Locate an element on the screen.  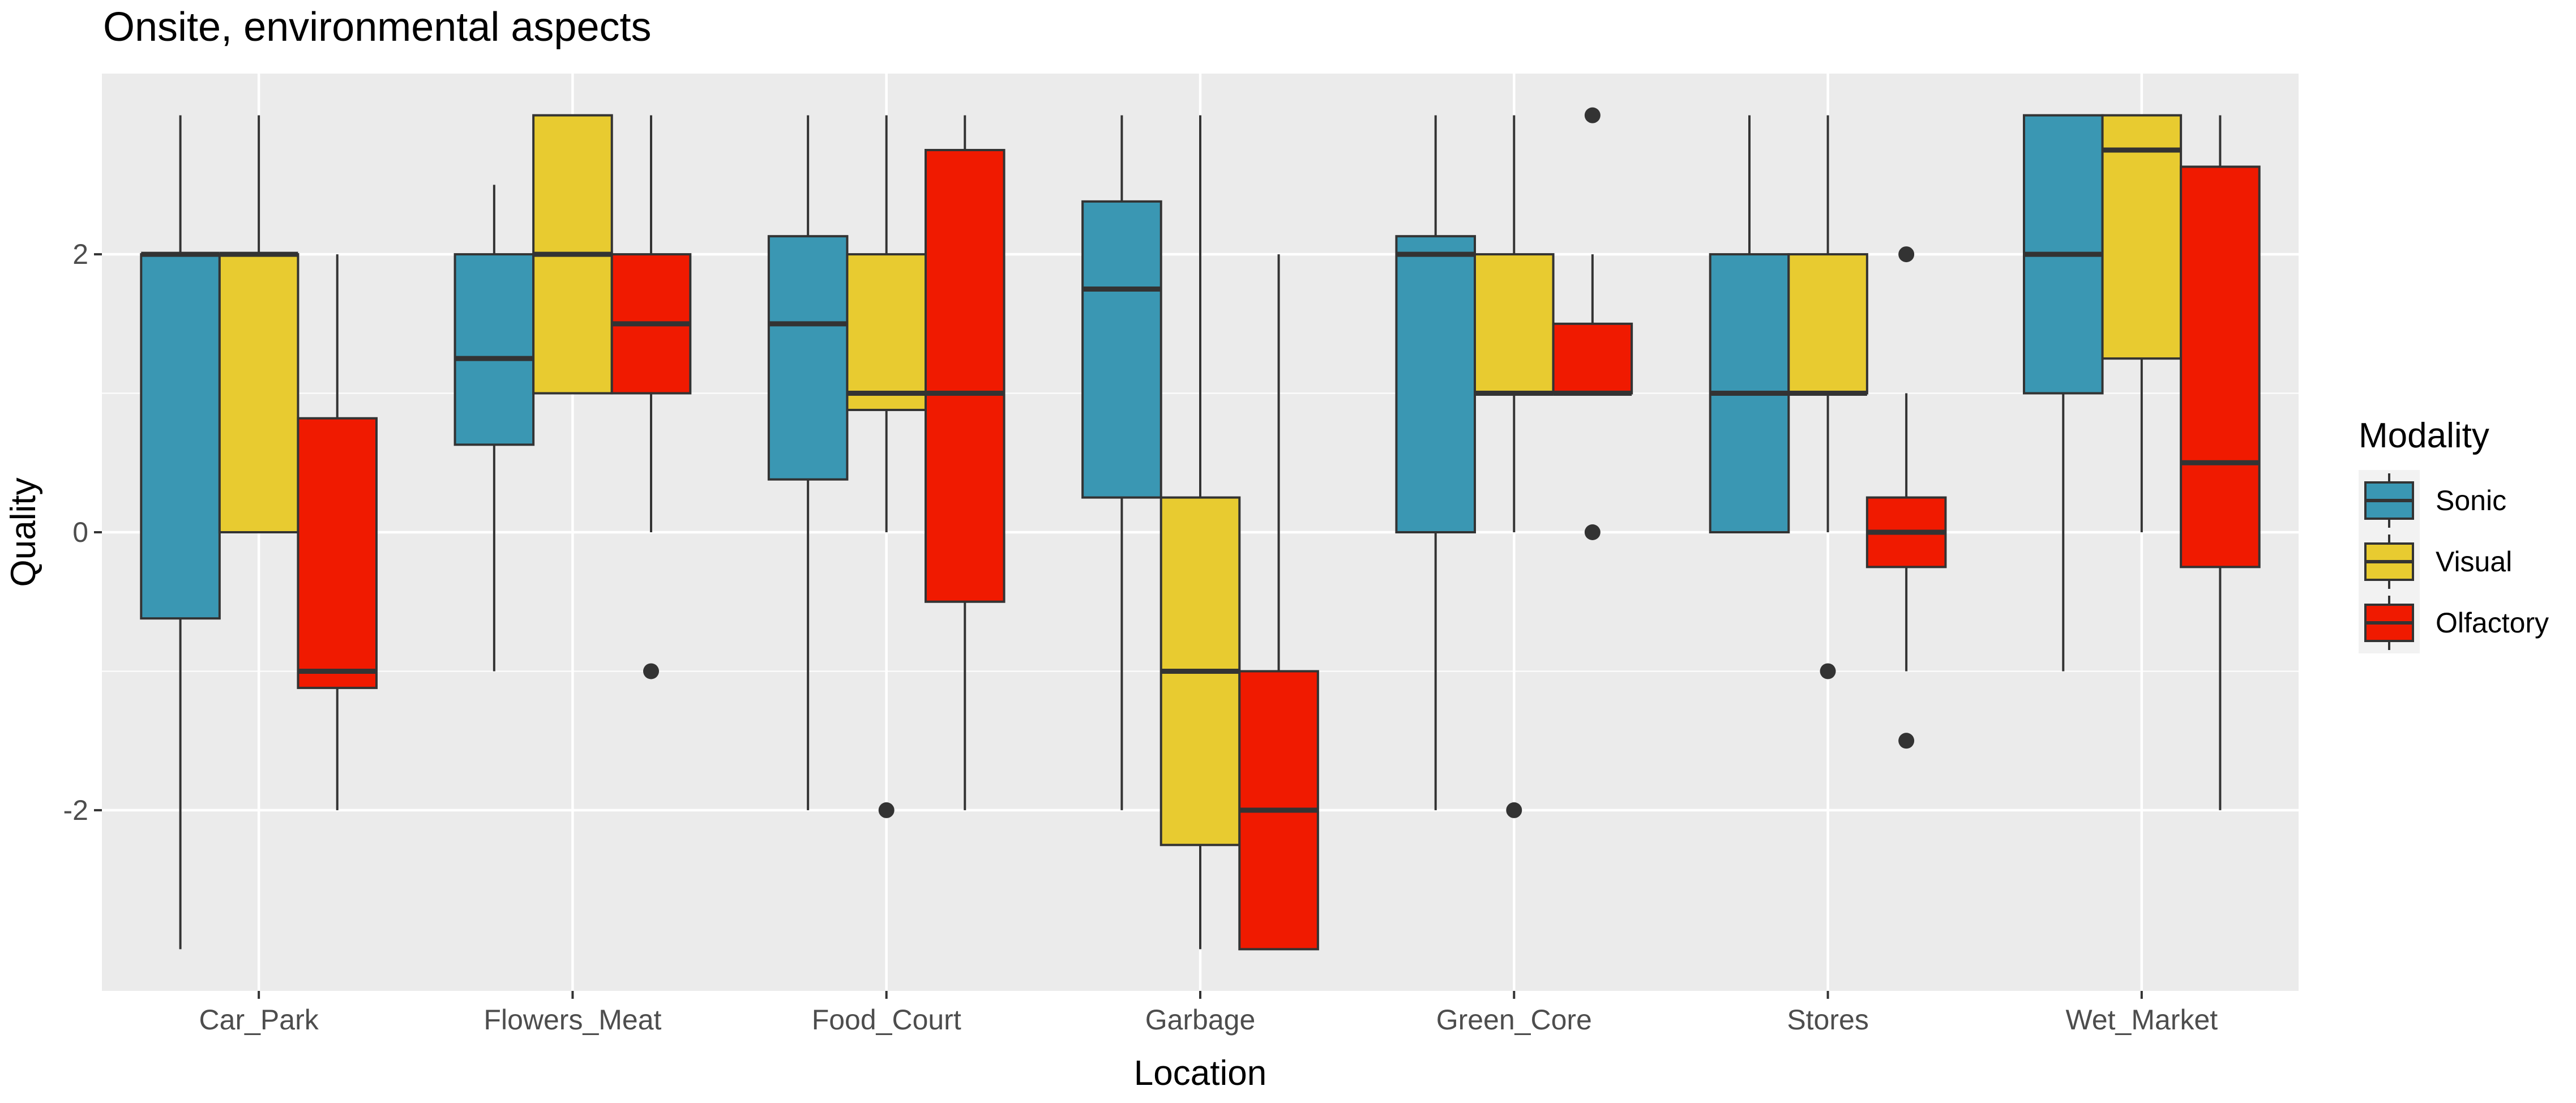
box-visual-wet-market is located at coordinates (2142, 323).